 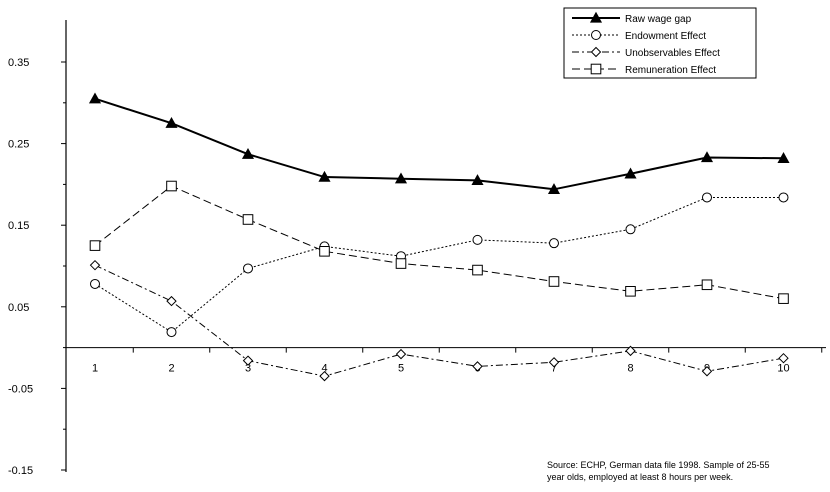 What do you see at coordinates (672, 53) in the screenshot?
I see `legend-label-unobservables-effect: Unobservables Effect` at bounding box center [672, 53].